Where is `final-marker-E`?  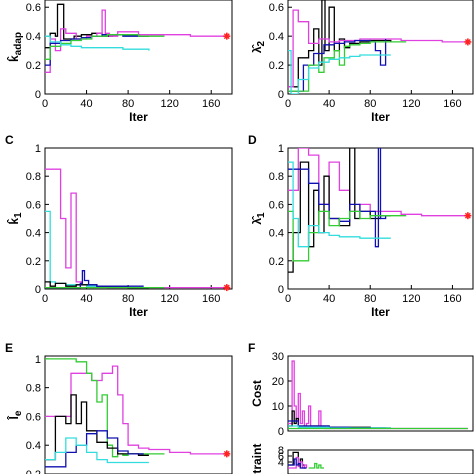
final-marker-E is located at coordinates (227, 454).